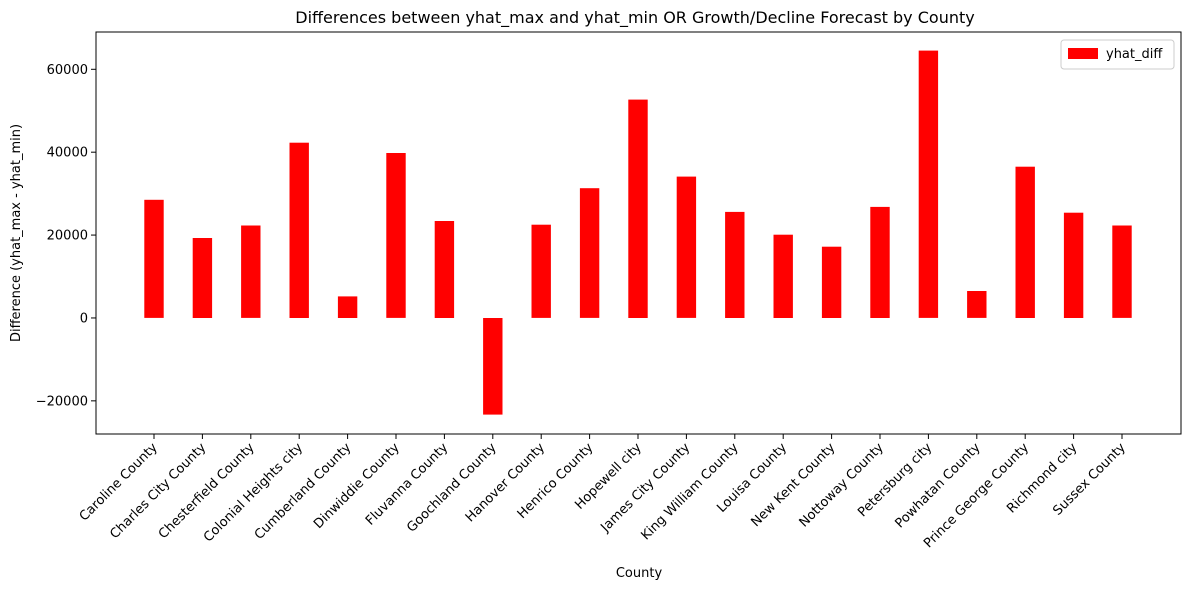 This screenshot has width=1189, height=590. I want to click on x-tick-label: Fluvanna County, so click(407, 484).